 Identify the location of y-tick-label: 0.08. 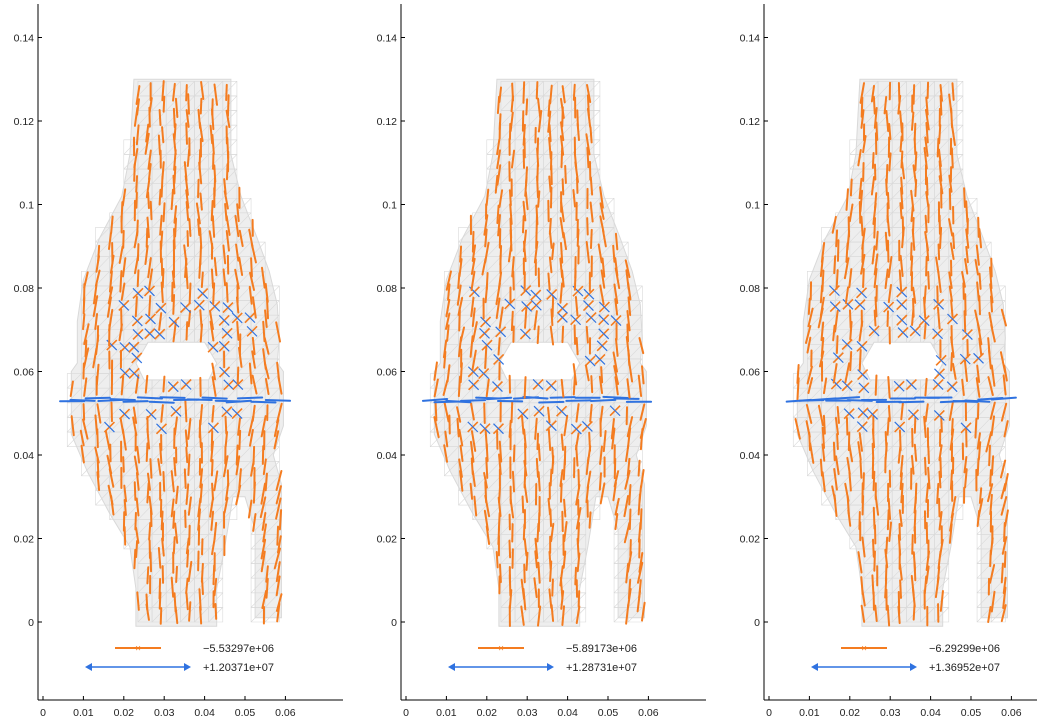
(387, 289).